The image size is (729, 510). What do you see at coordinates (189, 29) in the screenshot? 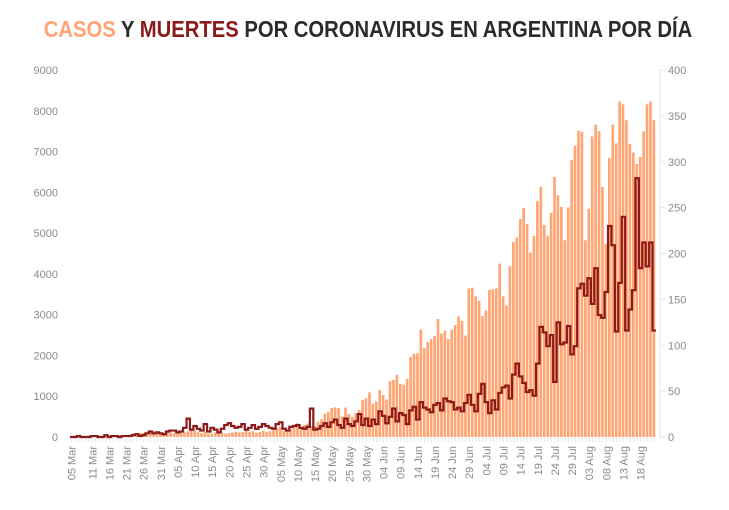
I see `title-deaths: MUERTES` at bounding box center [189, 29].